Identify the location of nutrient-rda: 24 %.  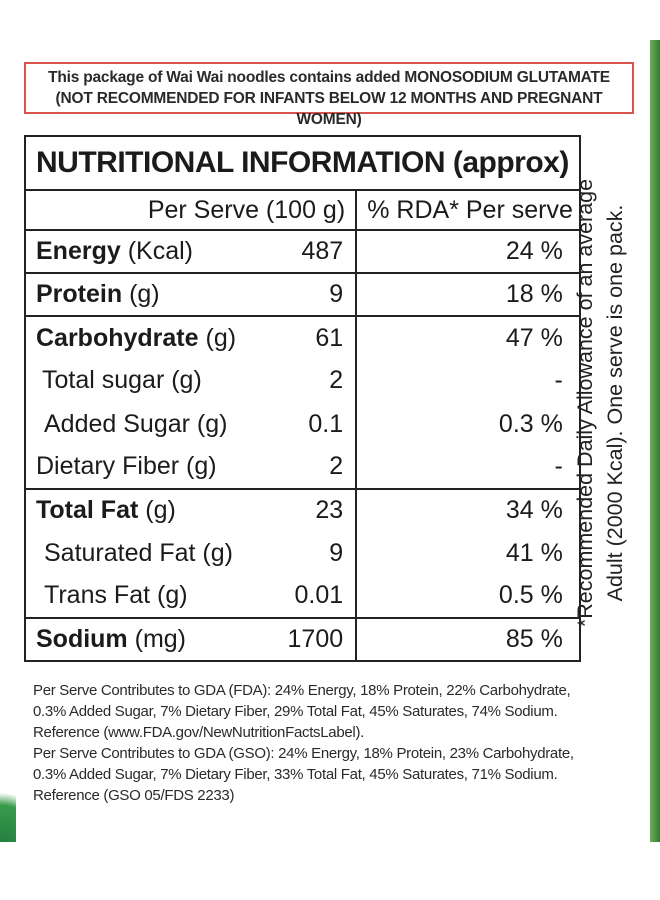
(467, 252).